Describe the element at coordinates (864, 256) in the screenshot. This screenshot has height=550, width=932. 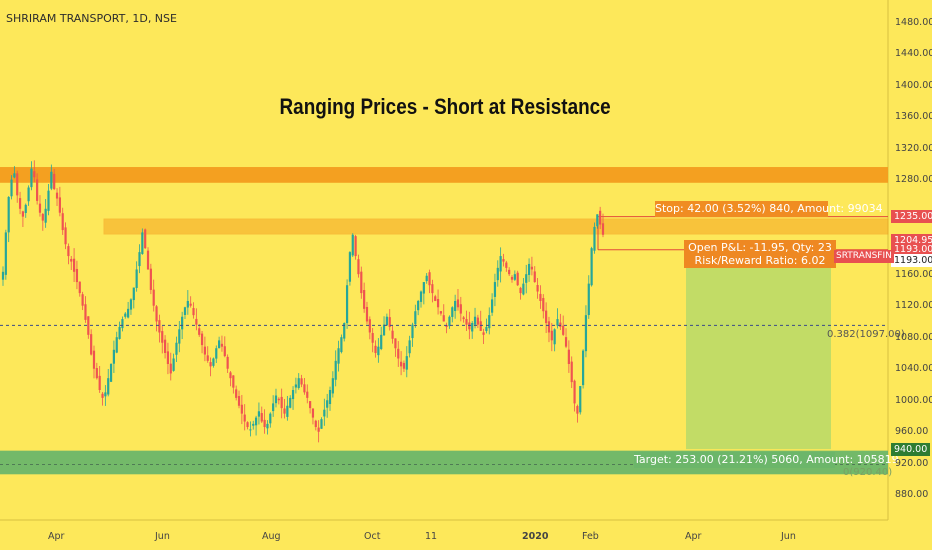
I see `symbol-tag: SRTRANSFIN` at that location.